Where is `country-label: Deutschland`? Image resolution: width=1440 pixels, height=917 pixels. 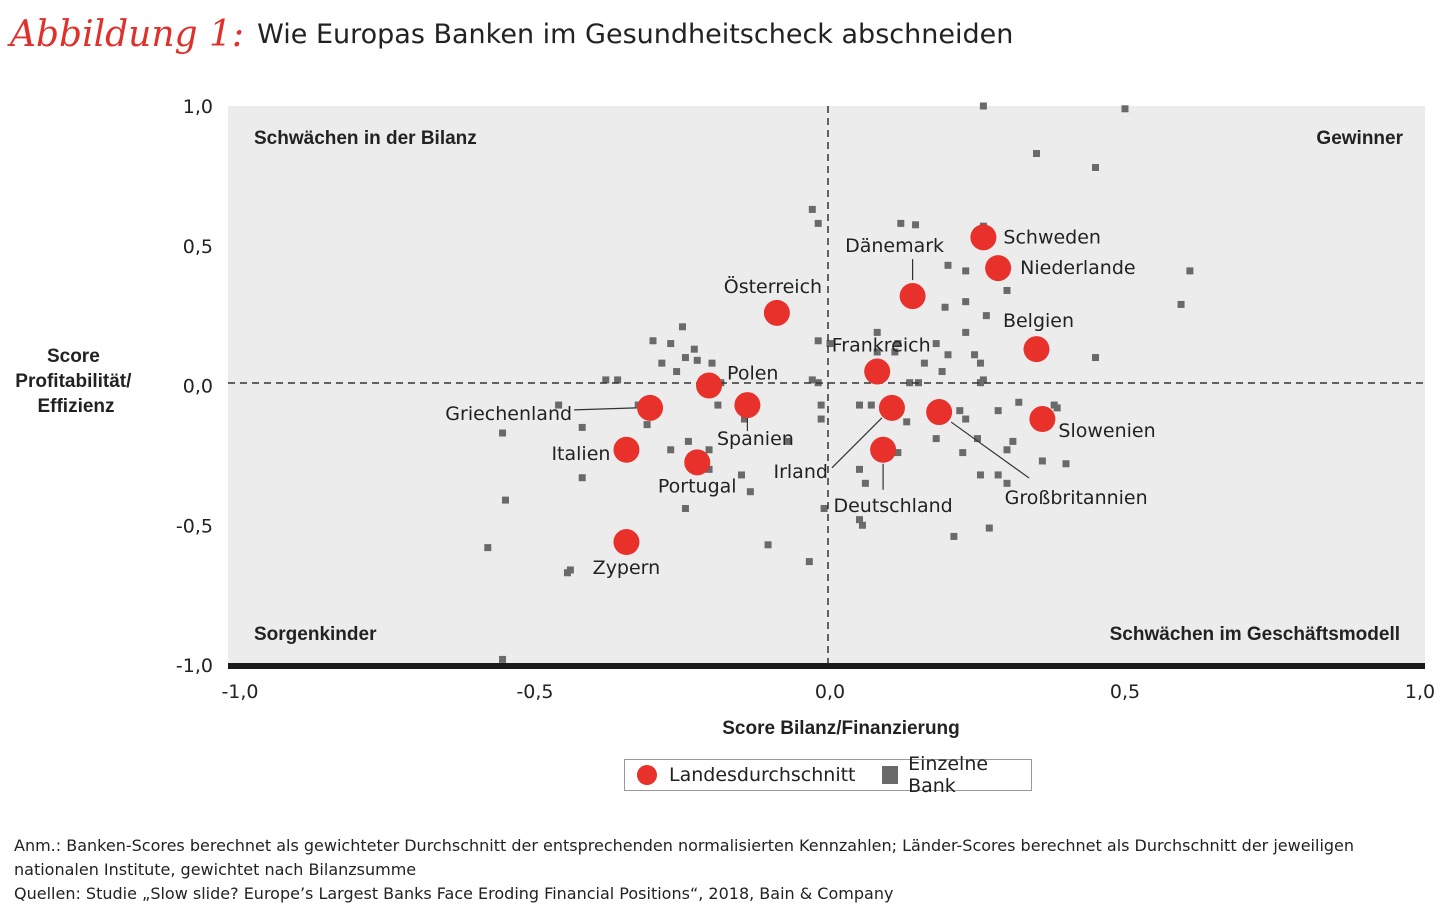 country-label: Deutschland is located at coordinates (892, 506).